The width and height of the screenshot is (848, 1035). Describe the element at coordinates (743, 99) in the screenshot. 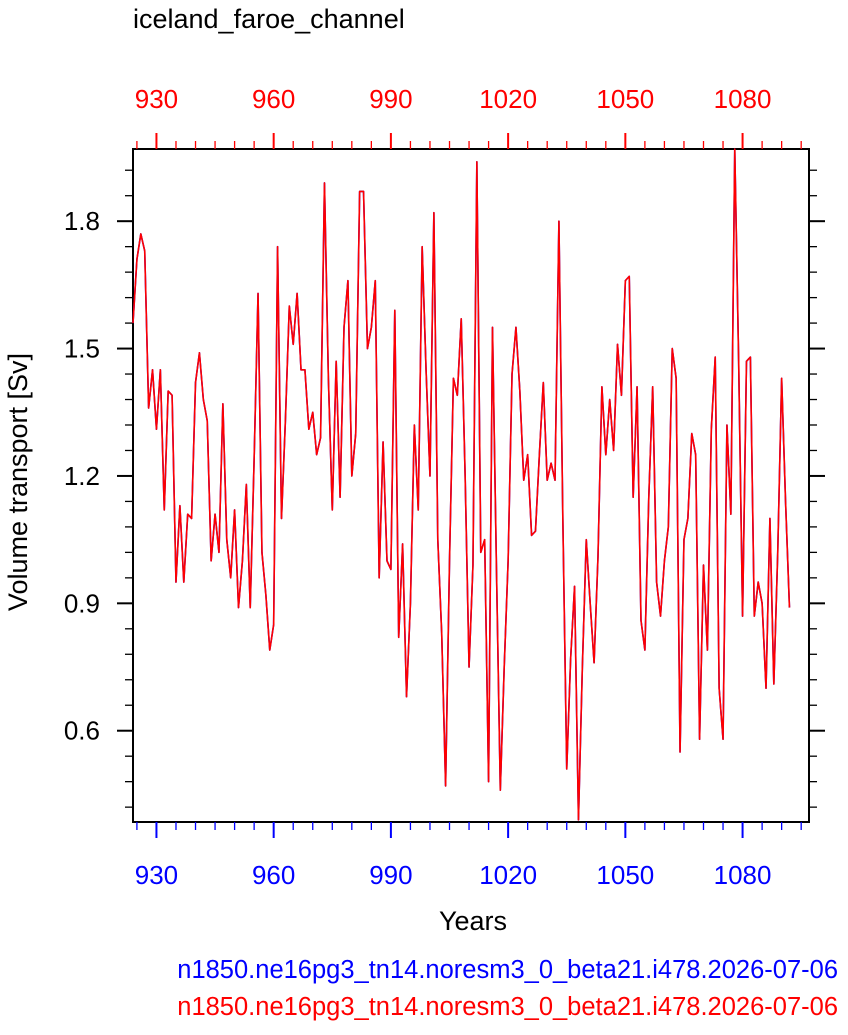

I see `top-x-tick-label: 1080` at that location.